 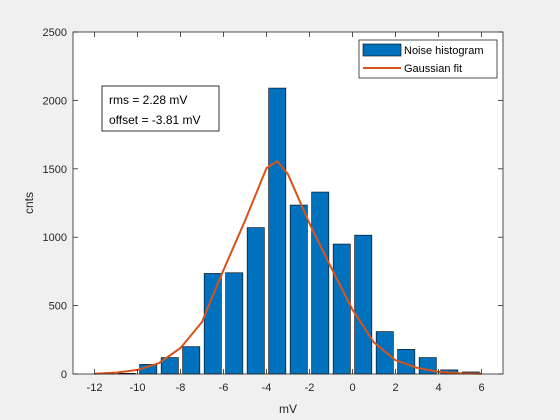 I want to click on y-tick-label: 0, so click(x=64, y=375).